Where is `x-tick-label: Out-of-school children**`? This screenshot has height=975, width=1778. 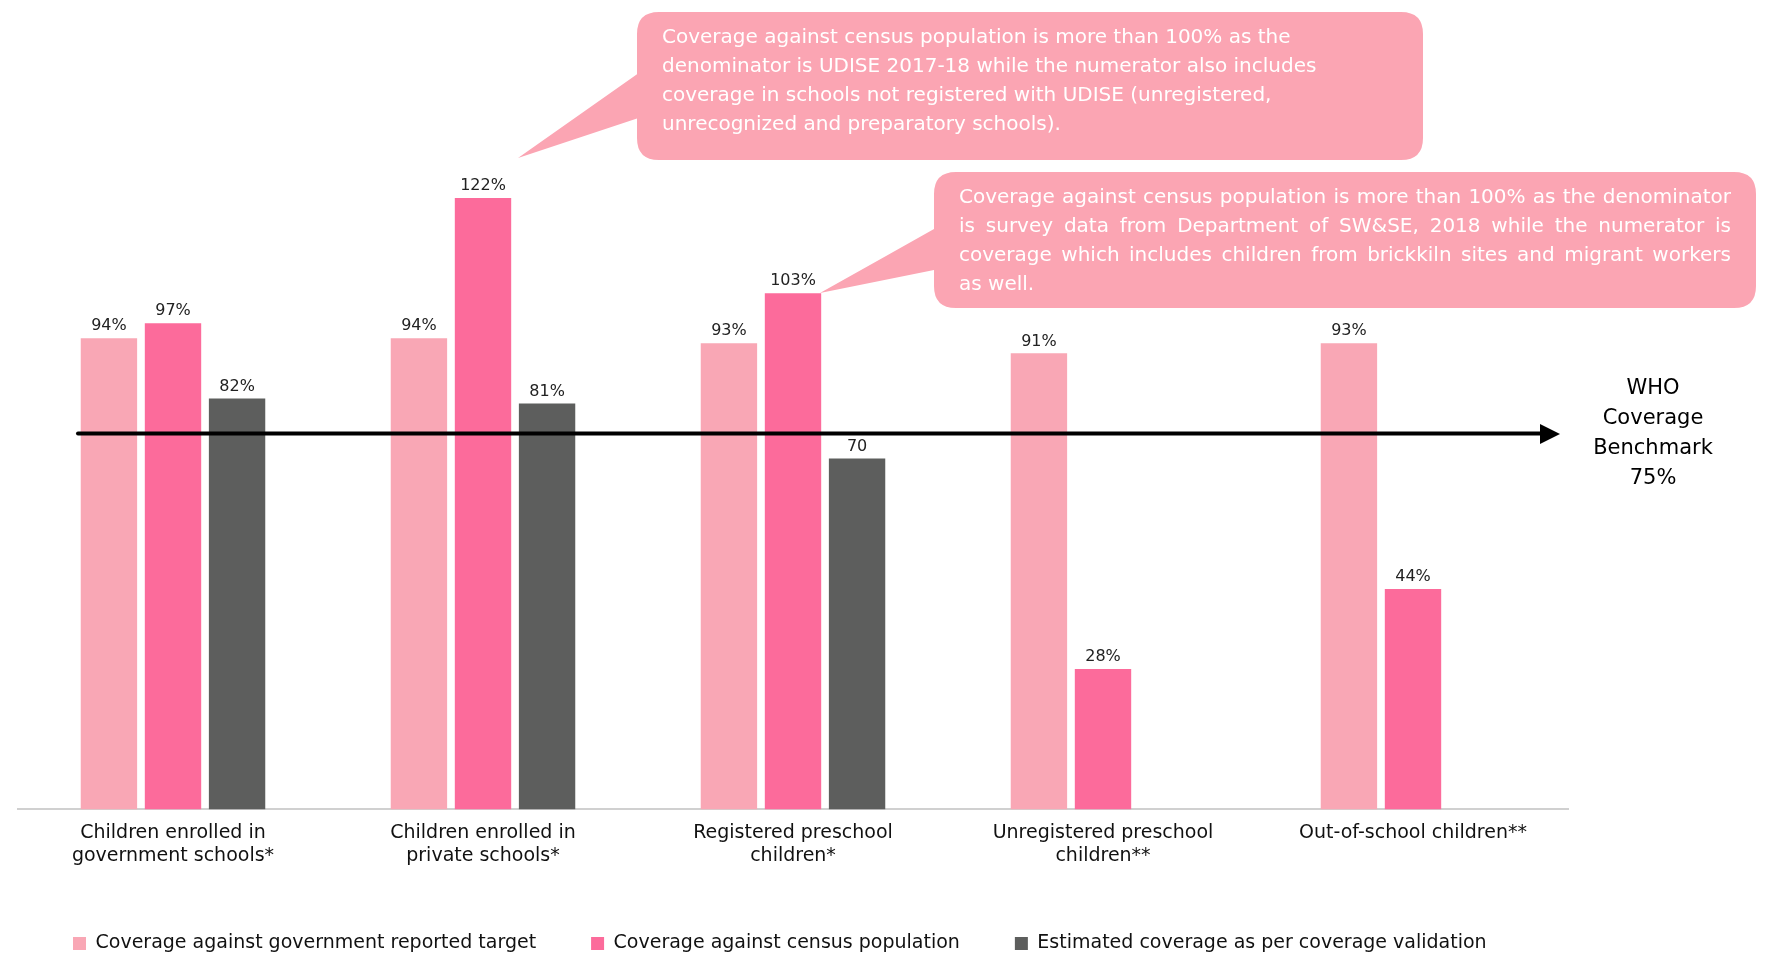
x-tick-label: Out-of-school children** is located at coordinates (1413, 830).